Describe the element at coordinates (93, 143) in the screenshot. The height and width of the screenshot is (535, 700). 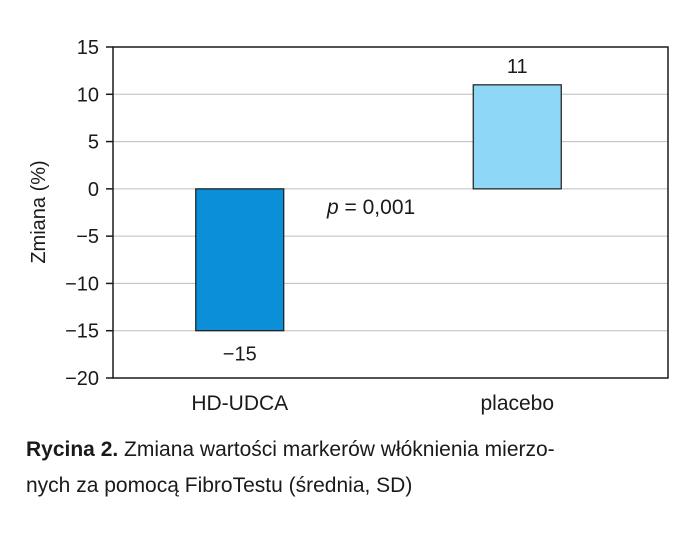
I see `y-tick-label: 5` at that location.